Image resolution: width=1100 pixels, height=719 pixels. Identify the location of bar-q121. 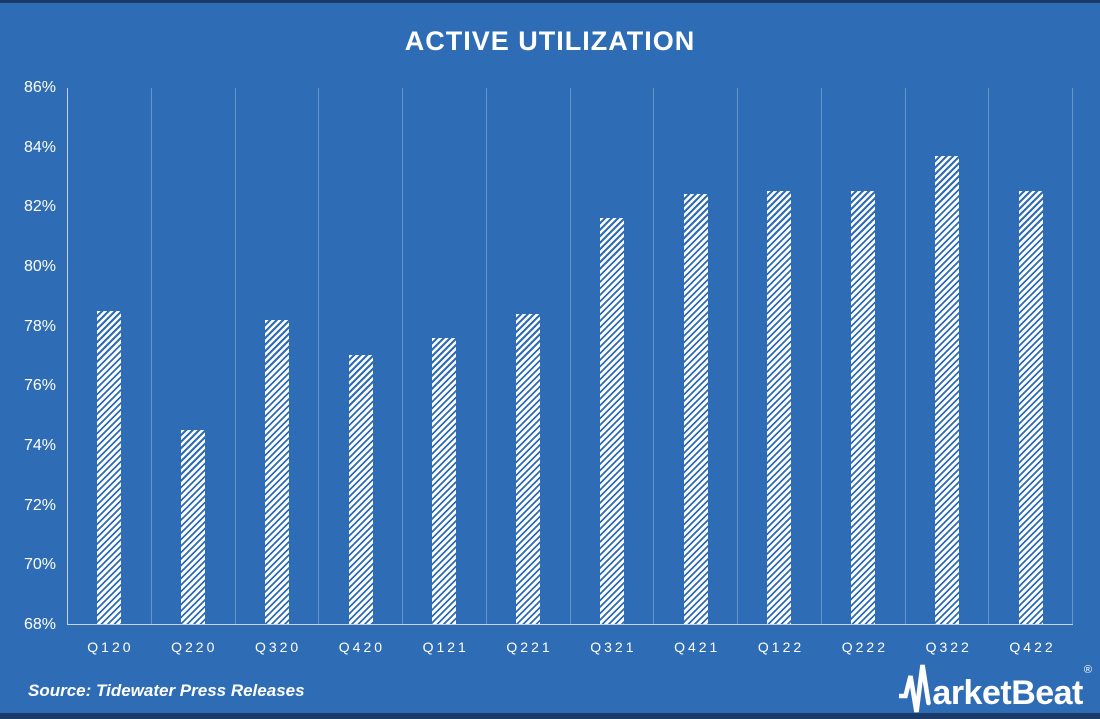
(444, 481).